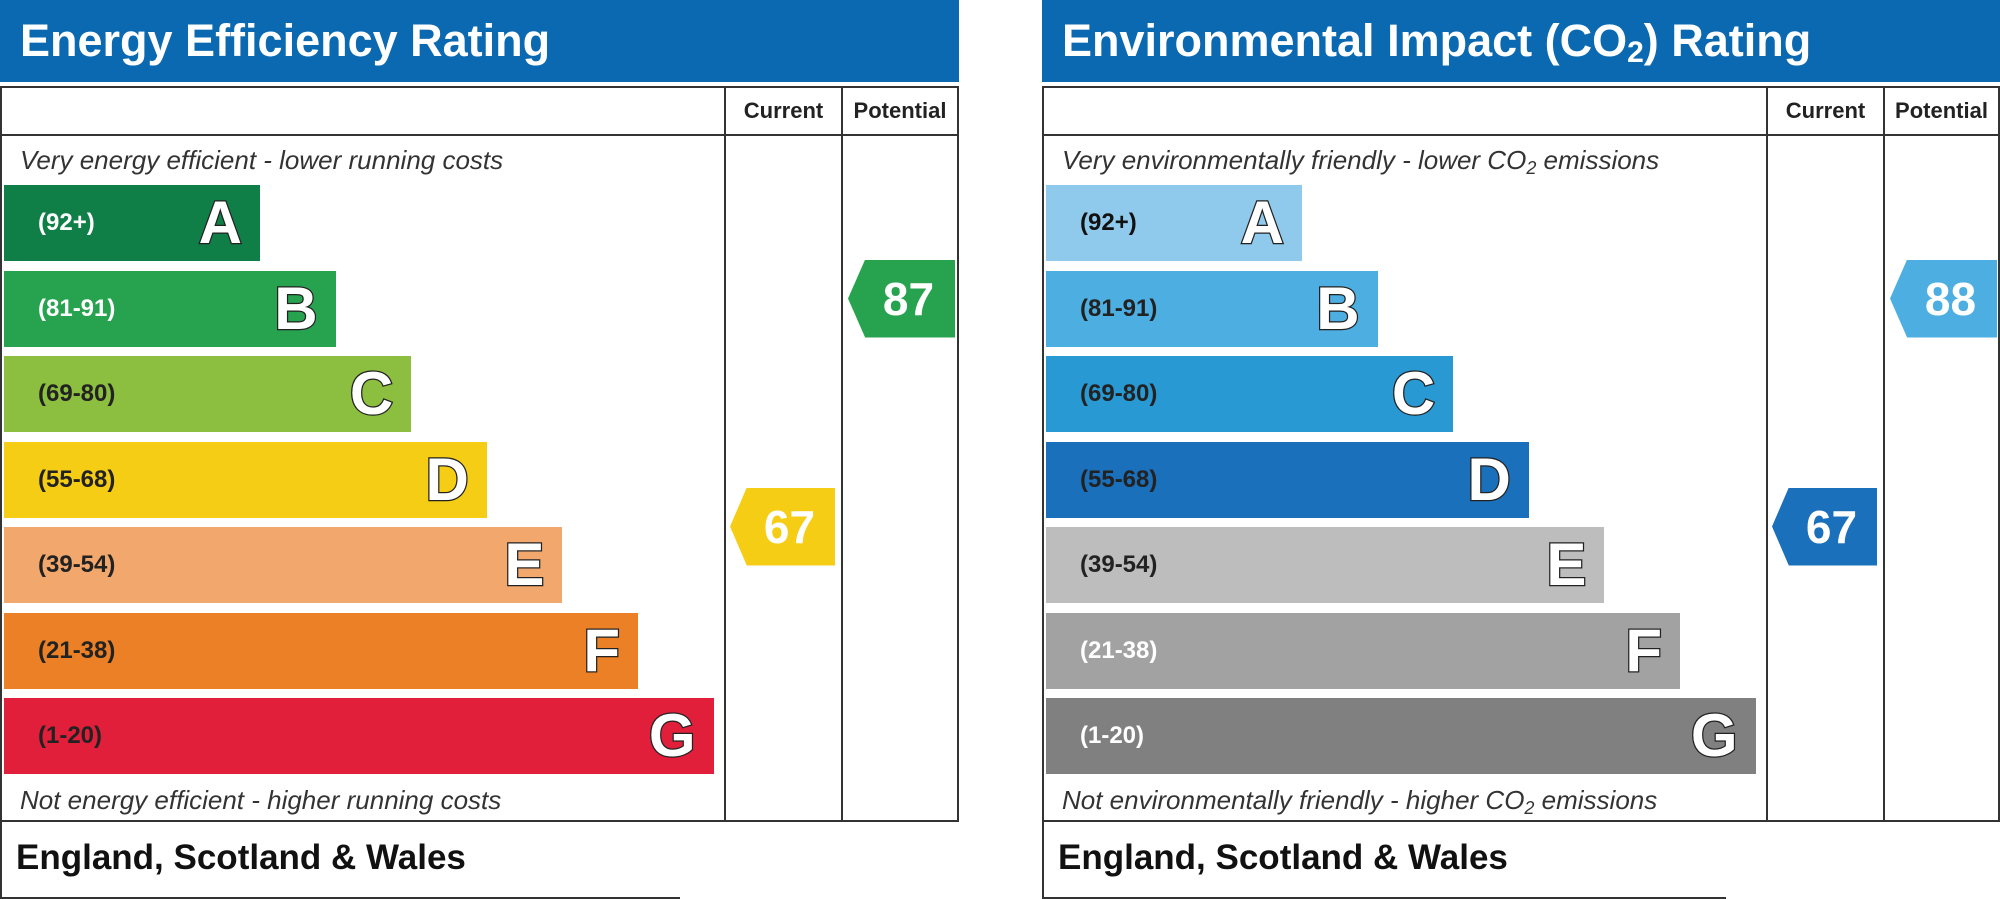  Describe the element at coordinates (1767, 454) in the screenshot. I see `environment-current-divider` at that location.